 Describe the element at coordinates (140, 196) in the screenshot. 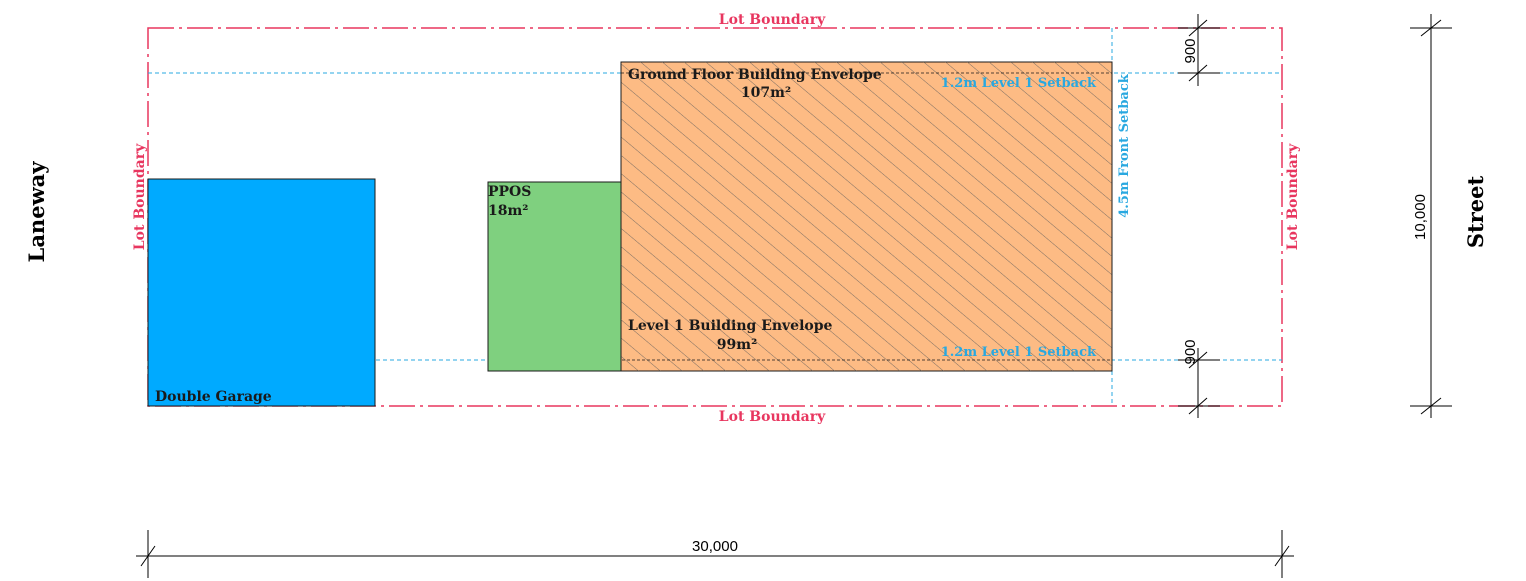

I see `lot-boundary-label-left: Lot Boundary` at that location.